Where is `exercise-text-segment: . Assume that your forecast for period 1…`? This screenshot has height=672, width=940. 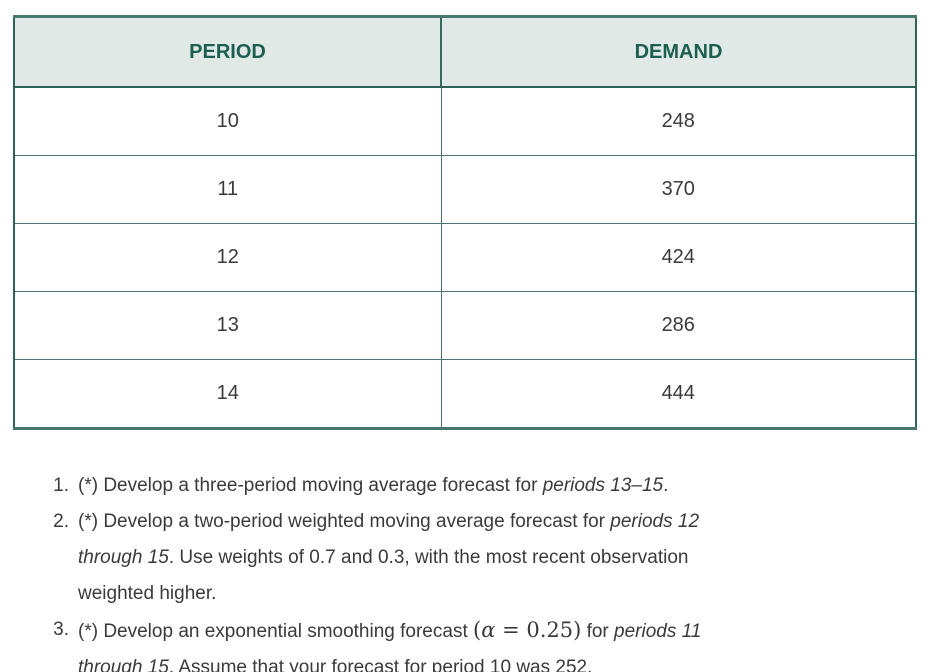 exercise-text-segment: . Assume that your forecast for period 1… is located at coordinates (380, 664).